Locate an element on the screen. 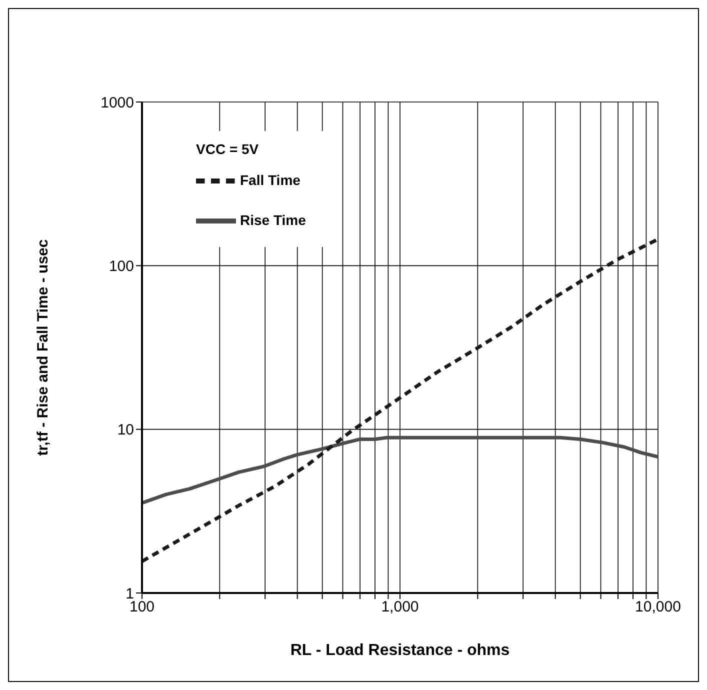 This screenshot has width=707, height=690. legend-label: Rise Time is located at coordinates (273, 220).